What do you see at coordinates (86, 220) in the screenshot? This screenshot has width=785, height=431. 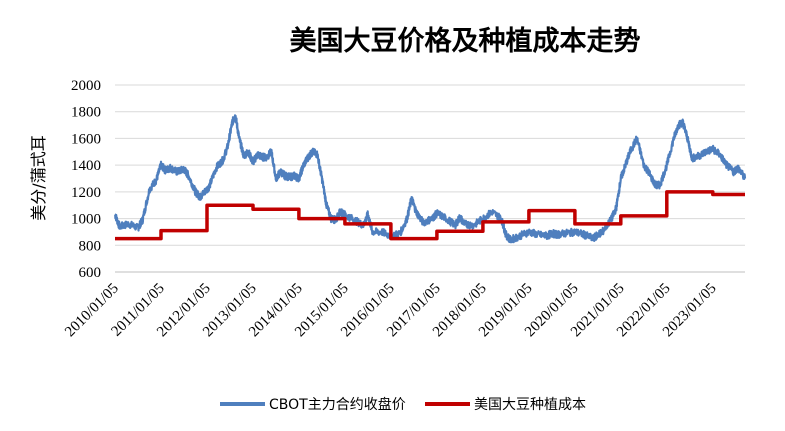 I see `y-tick-label: 1000` at bounding box center [86, 220].